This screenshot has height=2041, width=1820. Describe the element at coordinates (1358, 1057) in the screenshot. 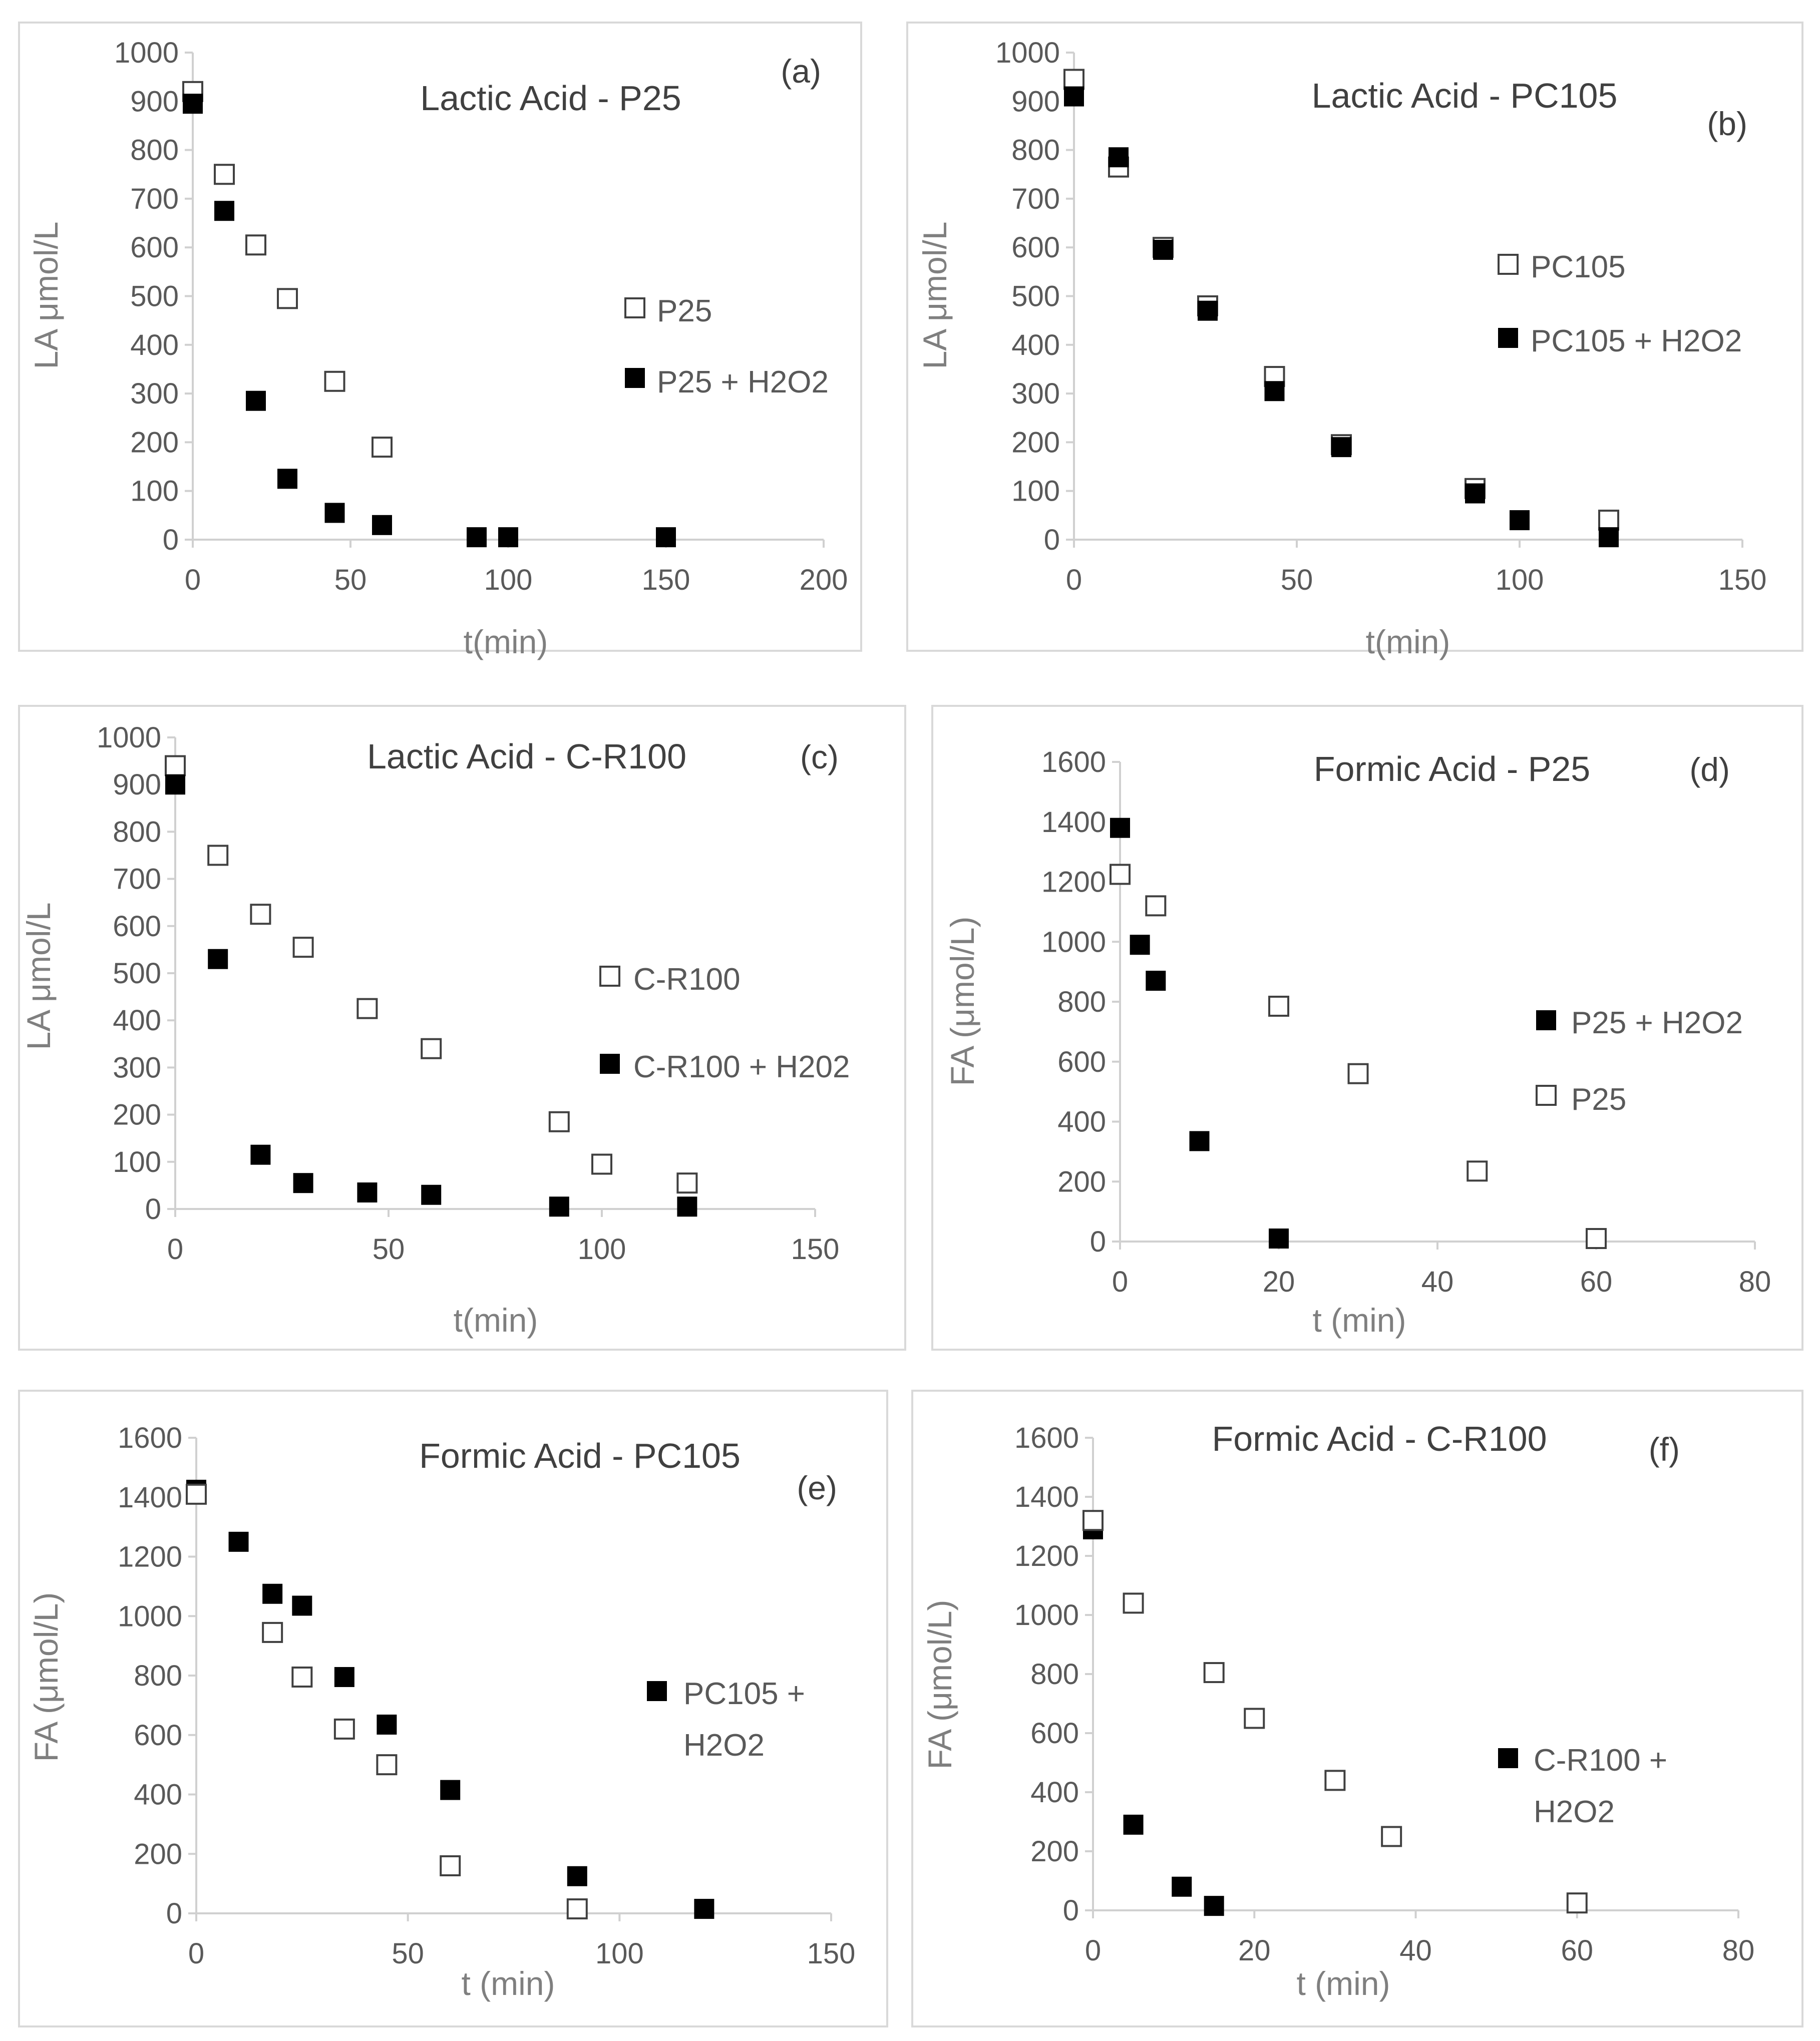

I see `series-open` at that location.